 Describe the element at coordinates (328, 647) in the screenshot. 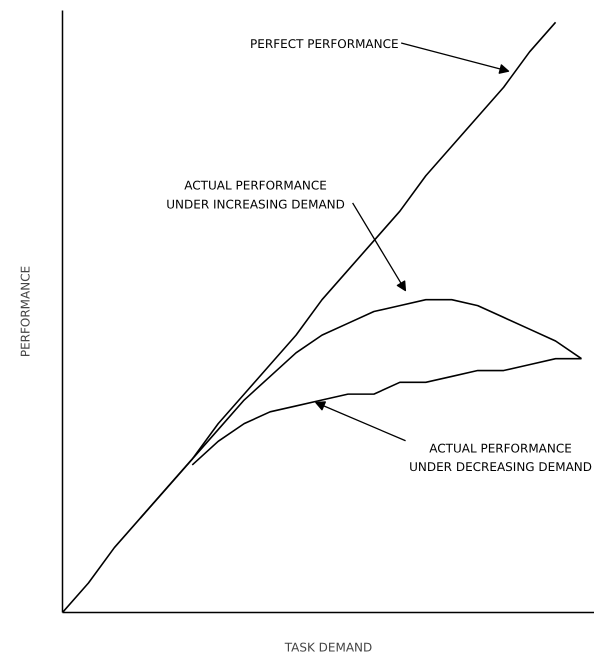

I see `x-axis-title: TASK DEMAND` at that location.